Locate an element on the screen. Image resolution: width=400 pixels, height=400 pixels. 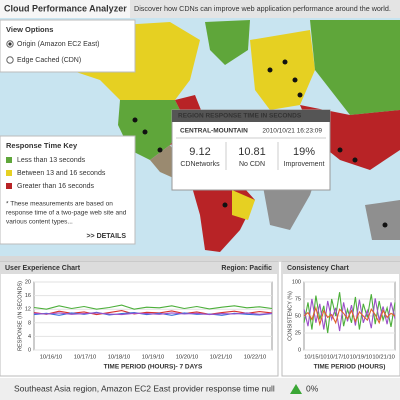
footer-bar is located at coordinates (200, 389).